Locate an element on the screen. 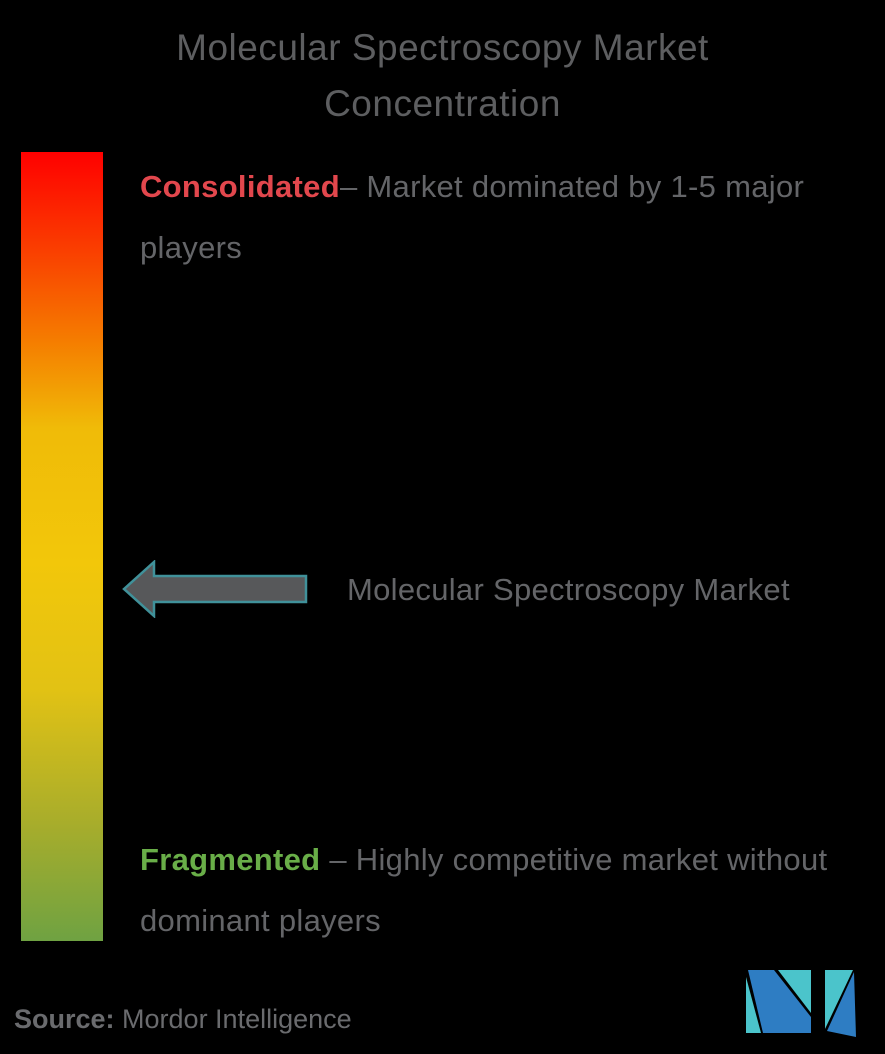  consolidated-description: – Market dominated by 1-5 major is located at coordinates (572, 186).